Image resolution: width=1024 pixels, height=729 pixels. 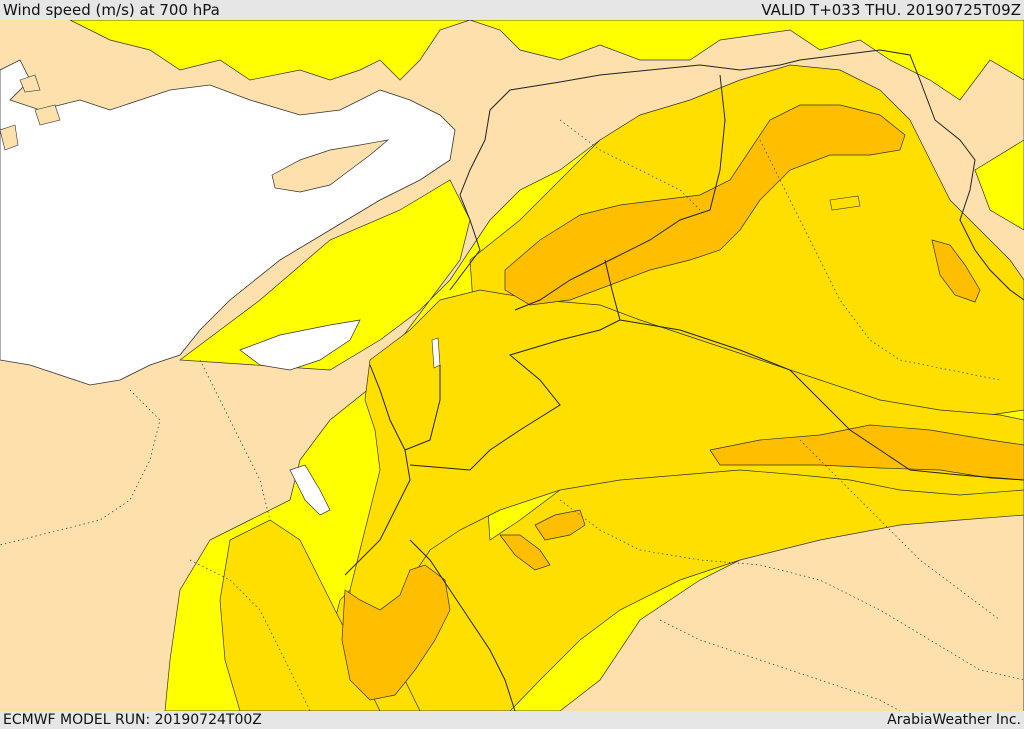 I want to click on lake-tharthar, so click(x=845, y=203).